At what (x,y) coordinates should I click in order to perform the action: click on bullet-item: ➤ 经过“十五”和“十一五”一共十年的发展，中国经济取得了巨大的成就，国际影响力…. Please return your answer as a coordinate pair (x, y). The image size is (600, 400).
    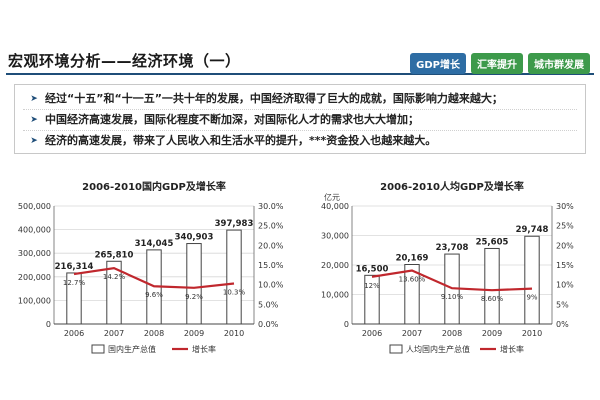
    Looking at the image, I should click on (300, 99).